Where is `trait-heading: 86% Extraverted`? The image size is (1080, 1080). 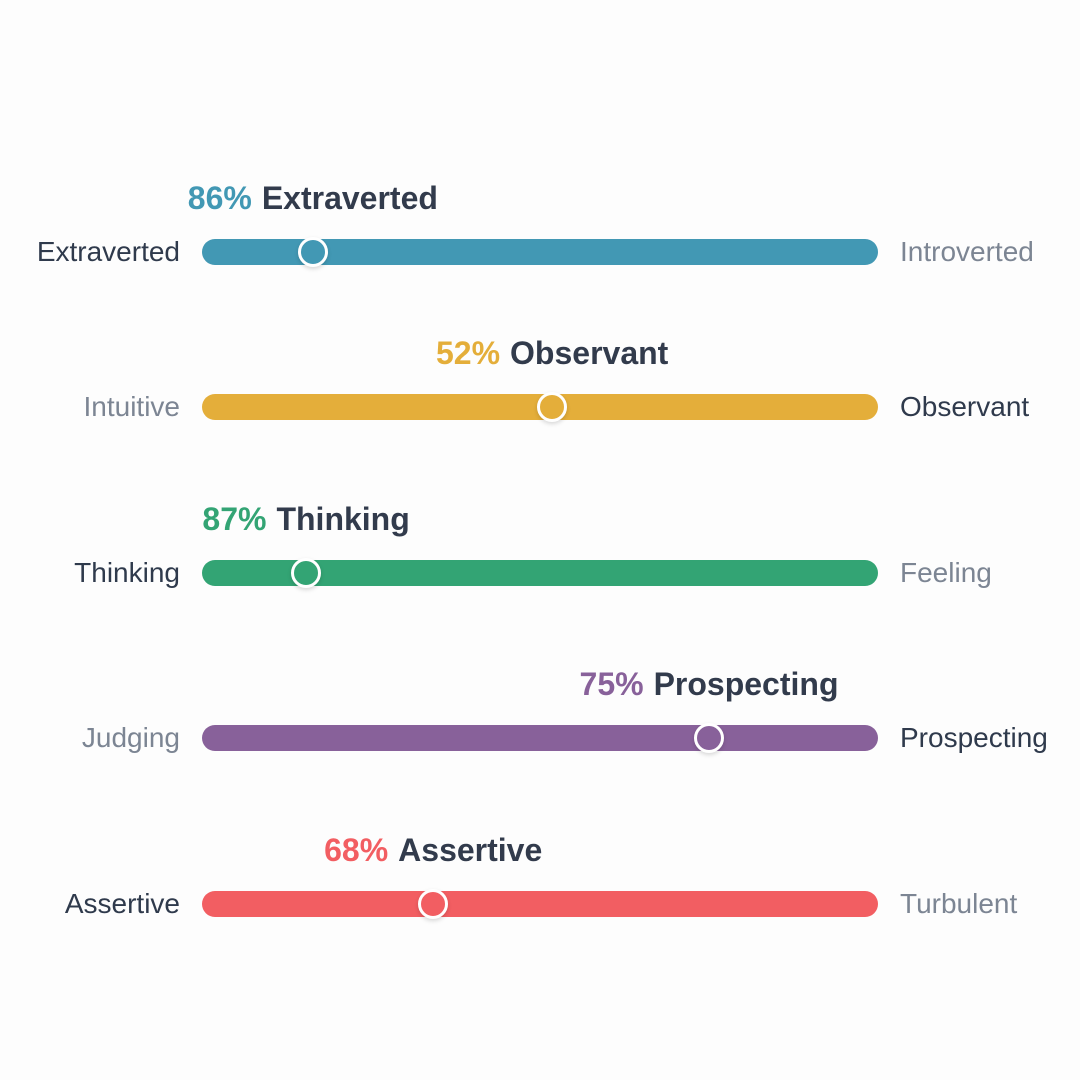
trait-heading: 86% Extraverted is located at coordinates (313, 198).